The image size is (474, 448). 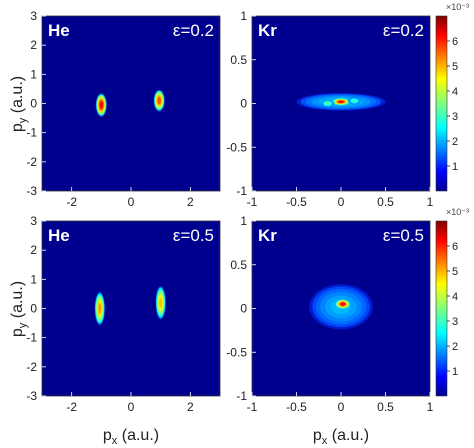 I want to click on y-tick-layer: 1 0.5 0 -0.5 -1, so click(x=241, y=308).